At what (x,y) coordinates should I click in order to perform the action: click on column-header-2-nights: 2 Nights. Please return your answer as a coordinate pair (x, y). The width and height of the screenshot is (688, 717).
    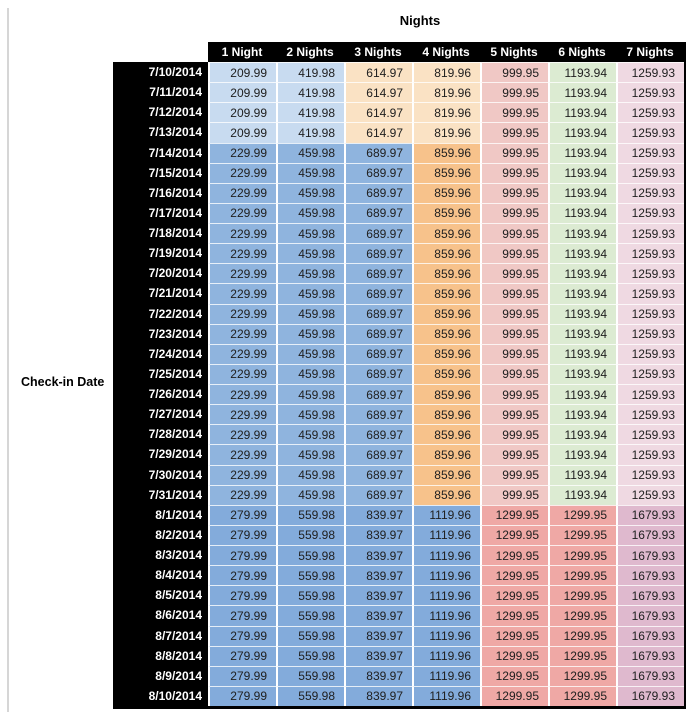
    Looking at the image, I should click on (310, 52).